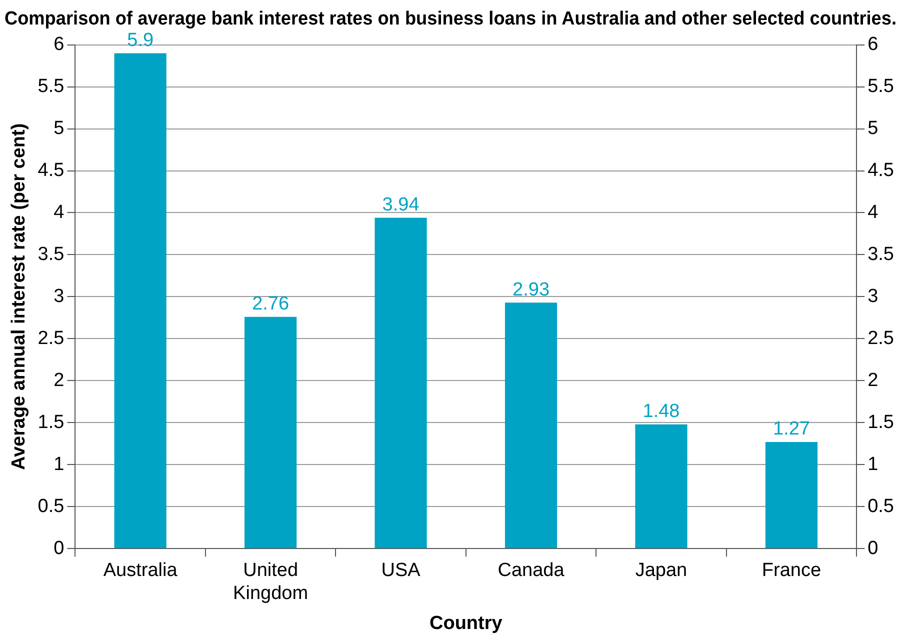  Describe the element at coordinates (881, 87) in the screenshot. I see `y2-tick-label: 5.5` at that location.